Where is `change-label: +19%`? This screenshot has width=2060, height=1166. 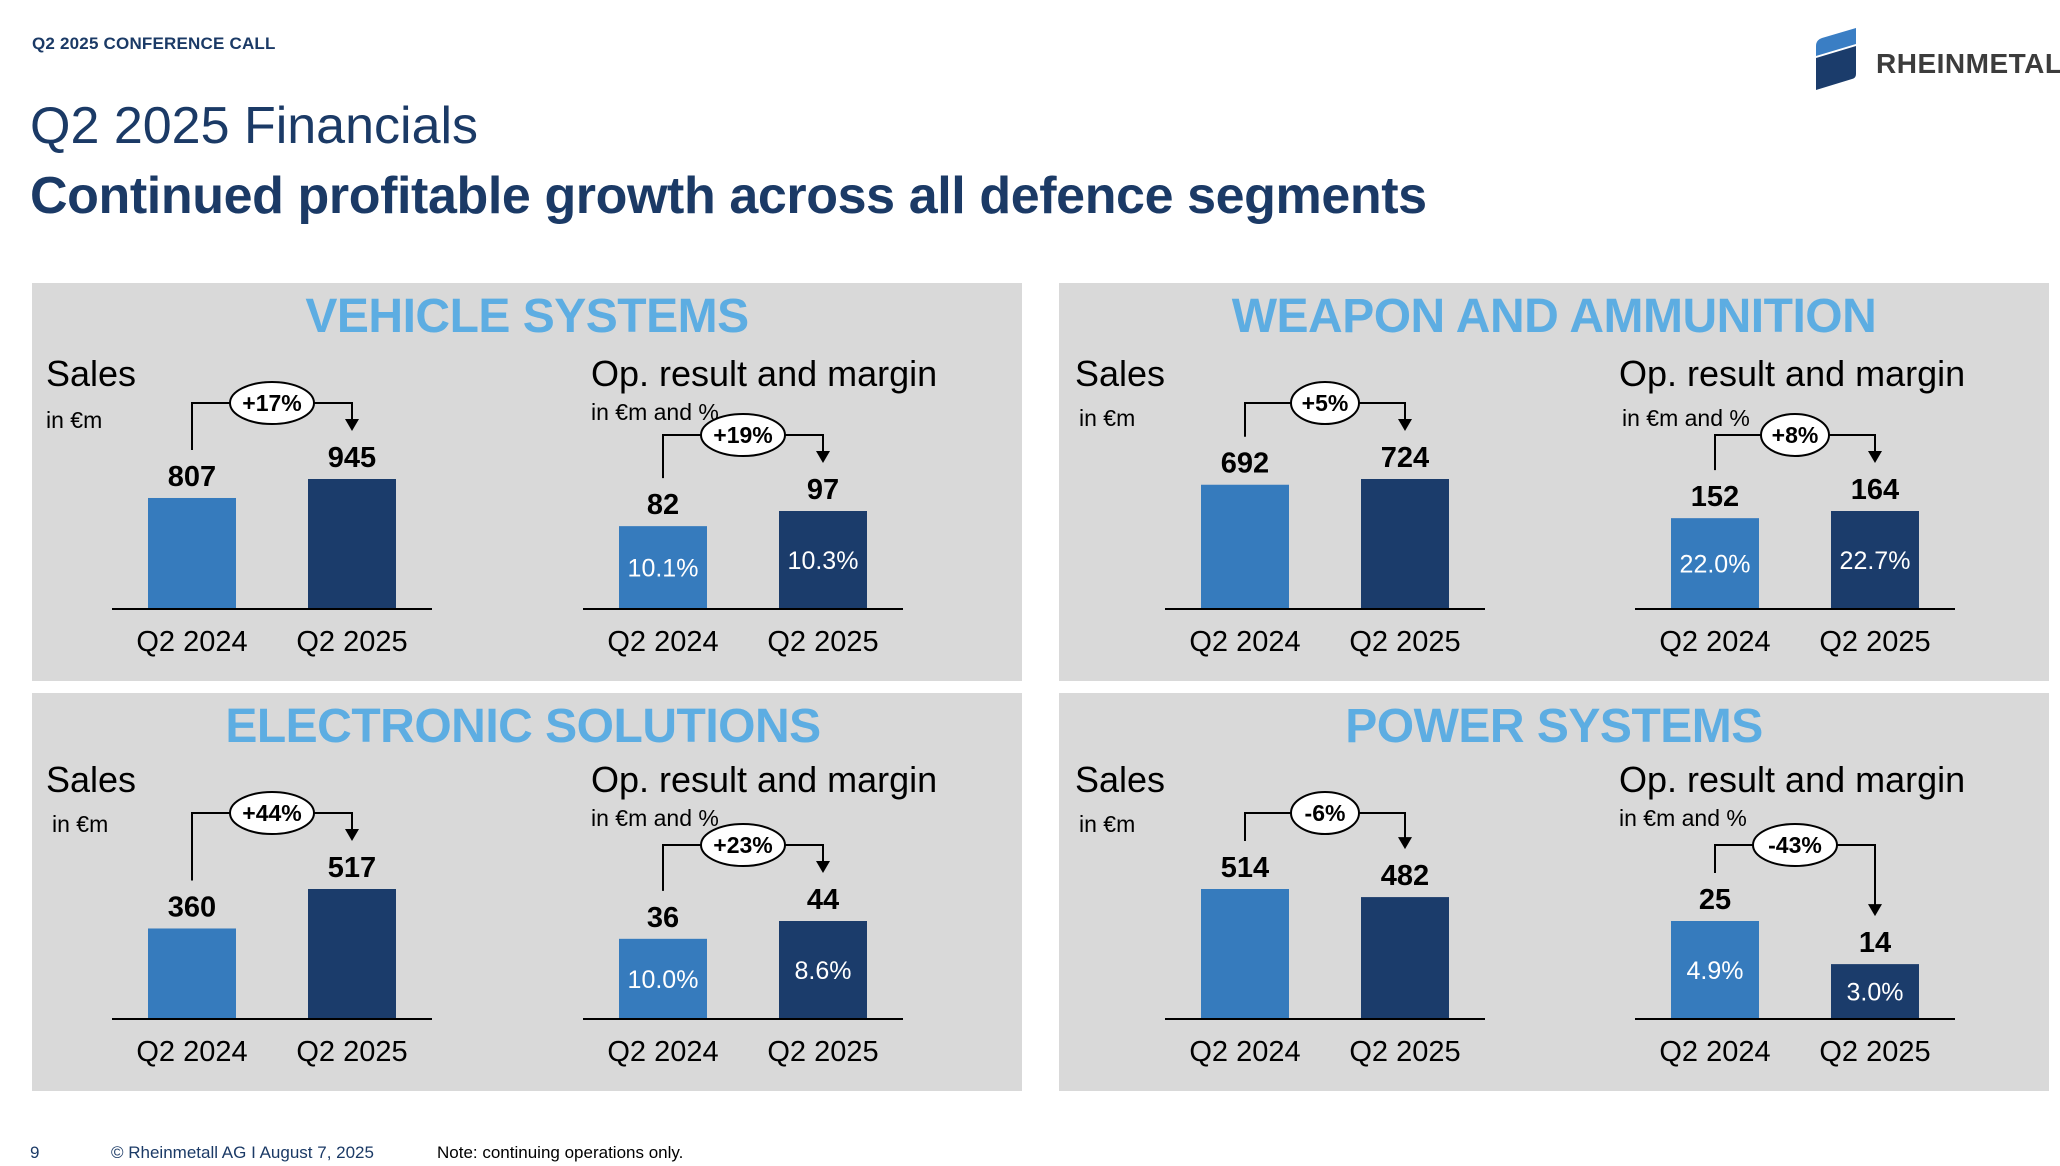
change-label: +19% is located at coordinates (742, 435).